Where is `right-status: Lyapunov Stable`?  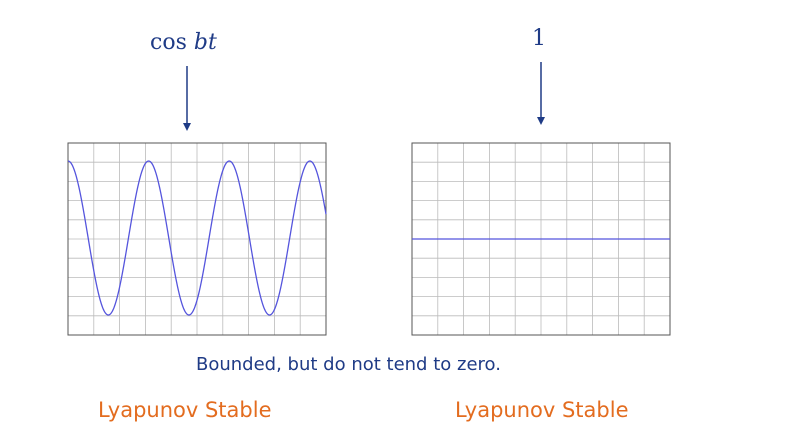
right-status: Lyapunov Stable is located at coordinates (542, 410).